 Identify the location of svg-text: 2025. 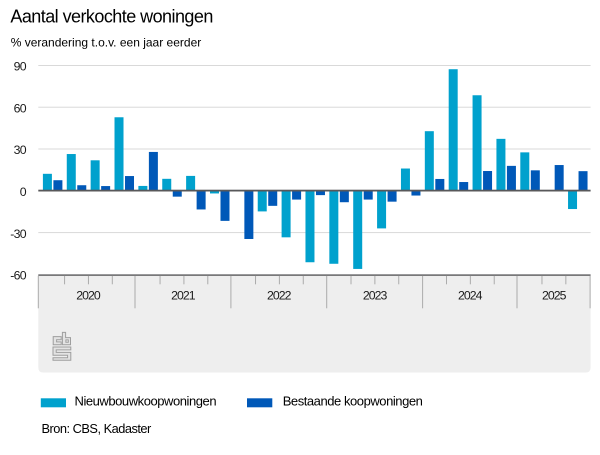
(554, 296).